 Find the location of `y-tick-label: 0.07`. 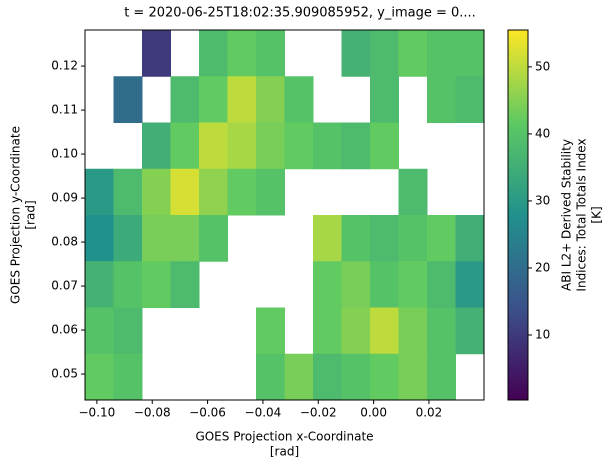

y-tick-label: 0.07 is located at coordinates (64, 286).